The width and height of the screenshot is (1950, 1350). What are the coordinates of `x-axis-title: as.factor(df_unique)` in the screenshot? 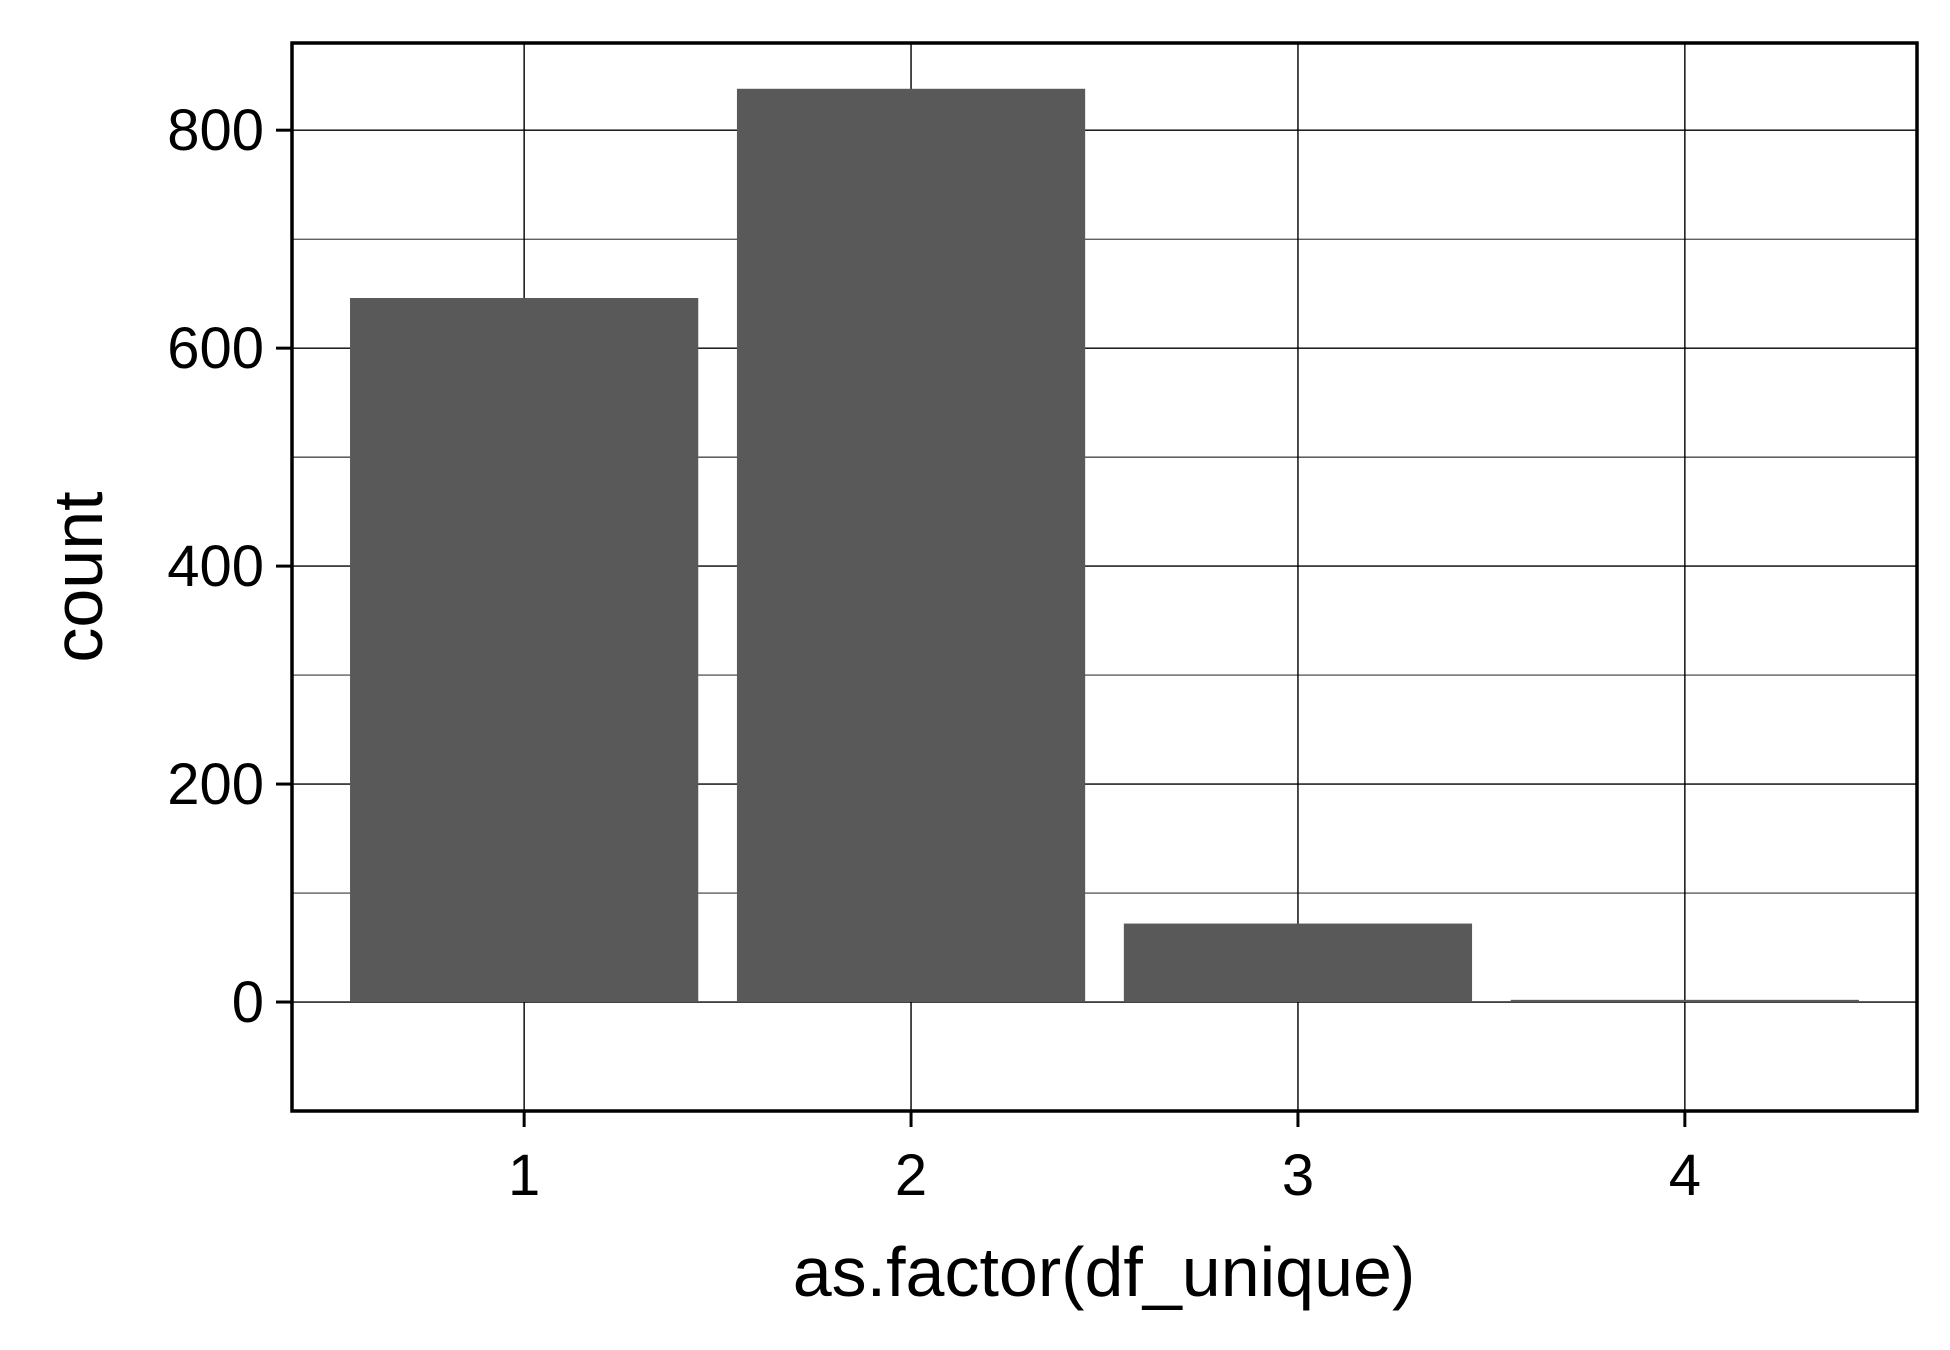 It's located at (1104, 1272).